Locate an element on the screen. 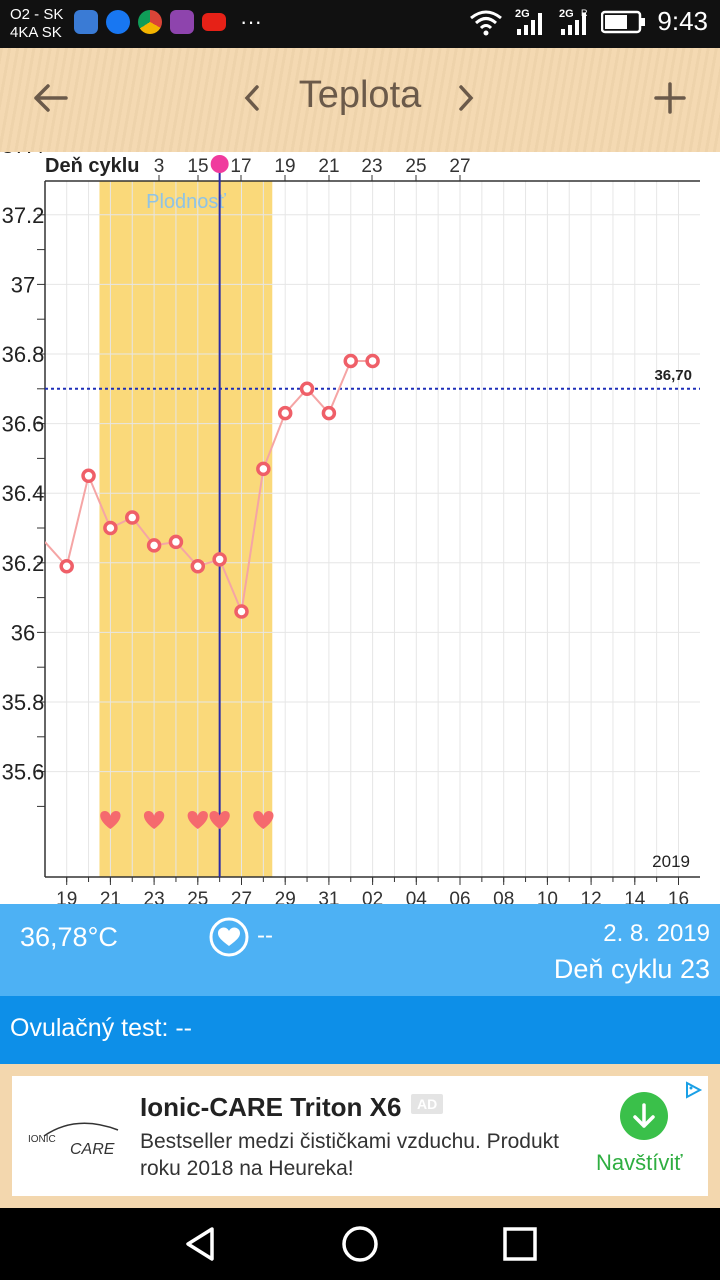 The image size is (720, 1280). square-recents-icon is located at coordinates (520, 1244).